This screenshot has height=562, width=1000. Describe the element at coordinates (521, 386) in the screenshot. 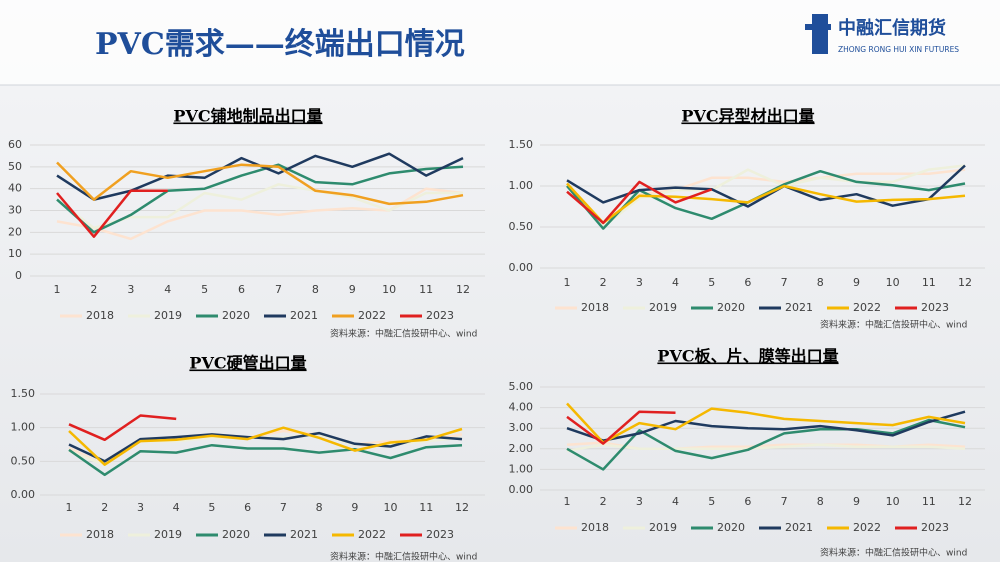

I see `y-tick-label: 5.00` at that location.